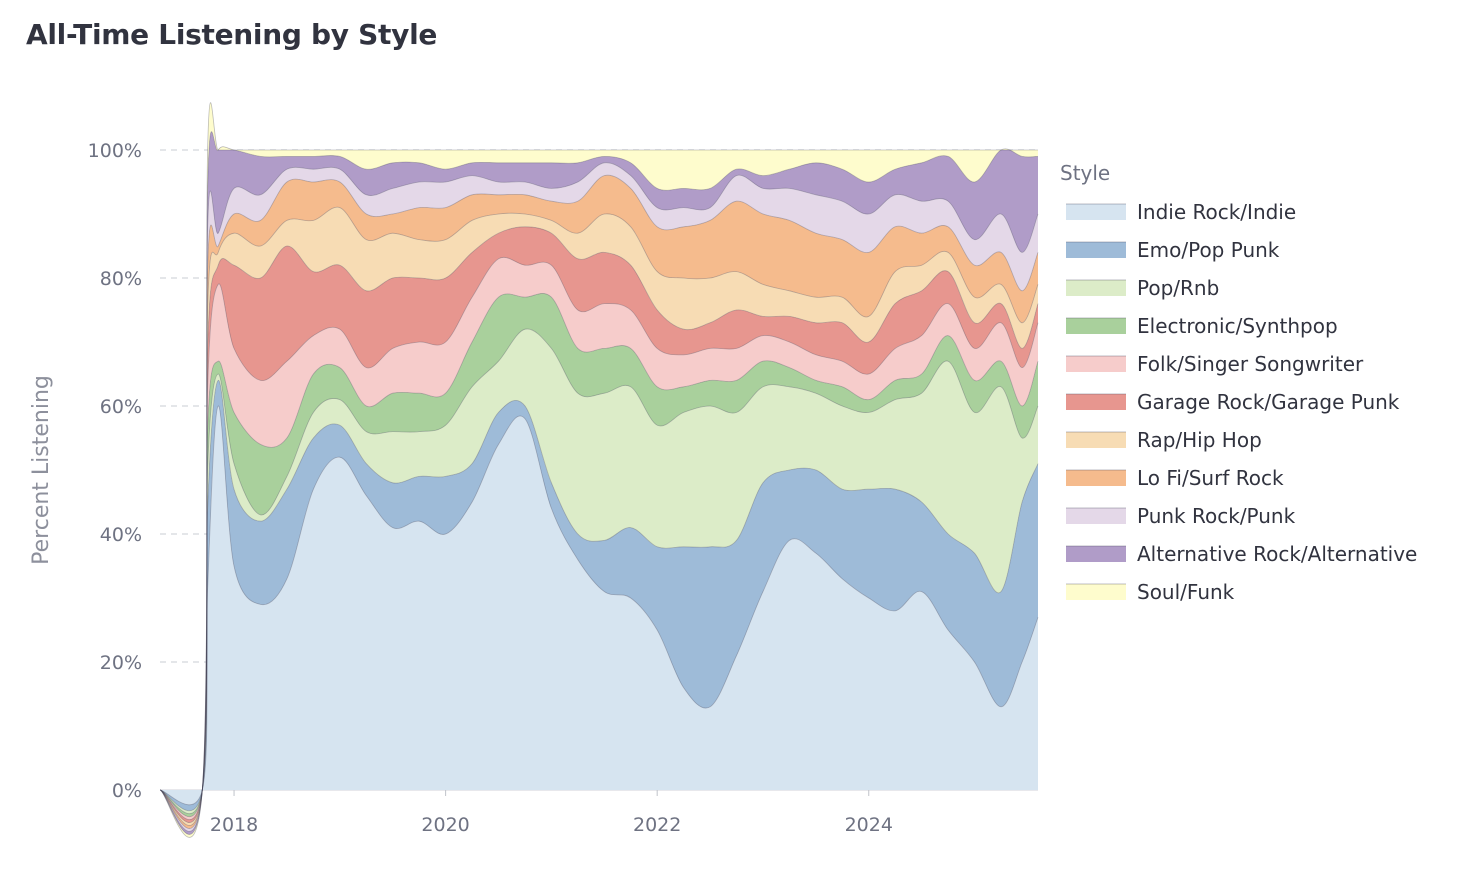  What do you see at coordinates (1210, 478) in the screenshot?
I see `legend-label: Lo Fi/Surf Rock` at bounding box center [1210, 478].